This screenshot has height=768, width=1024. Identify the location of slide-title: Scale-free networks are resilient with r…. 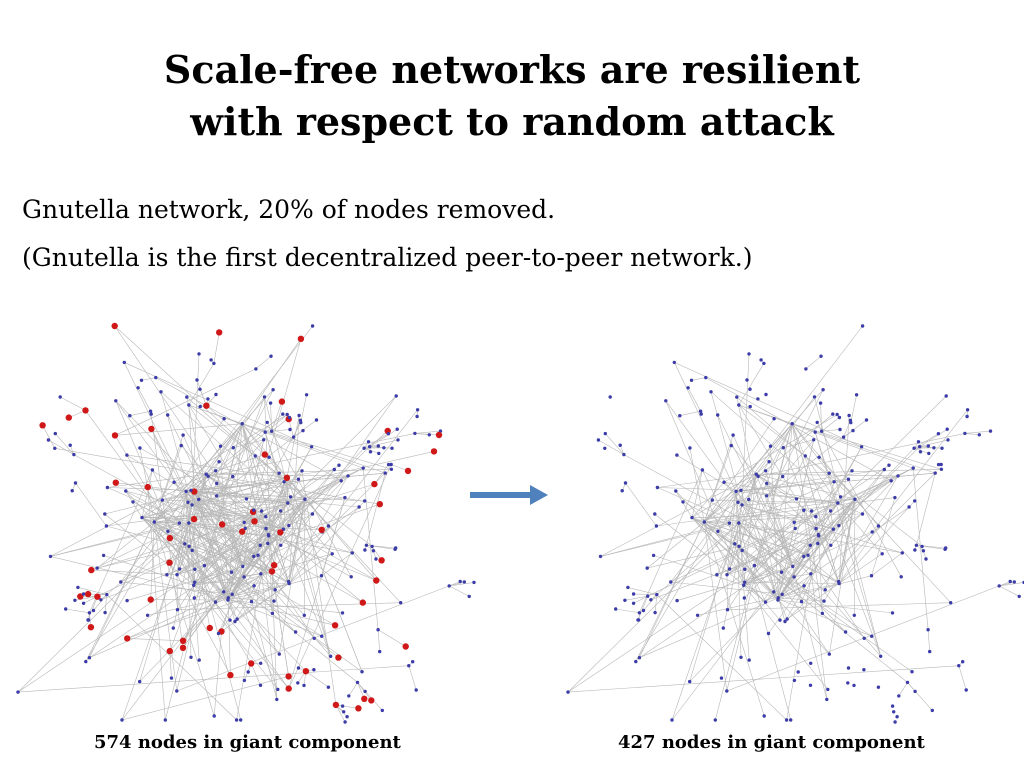
(512, 96).